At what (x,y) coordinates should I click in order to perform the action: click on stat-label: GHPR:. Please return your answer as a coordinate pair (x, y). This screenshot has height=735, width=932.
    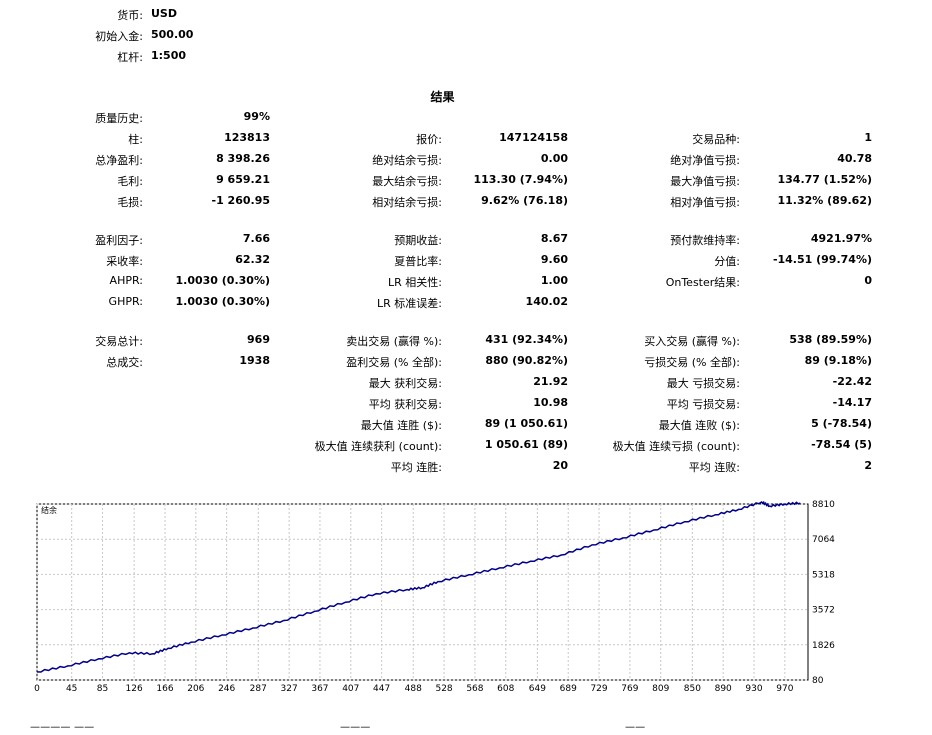
    Looking at the image, I should click on (125, 301).